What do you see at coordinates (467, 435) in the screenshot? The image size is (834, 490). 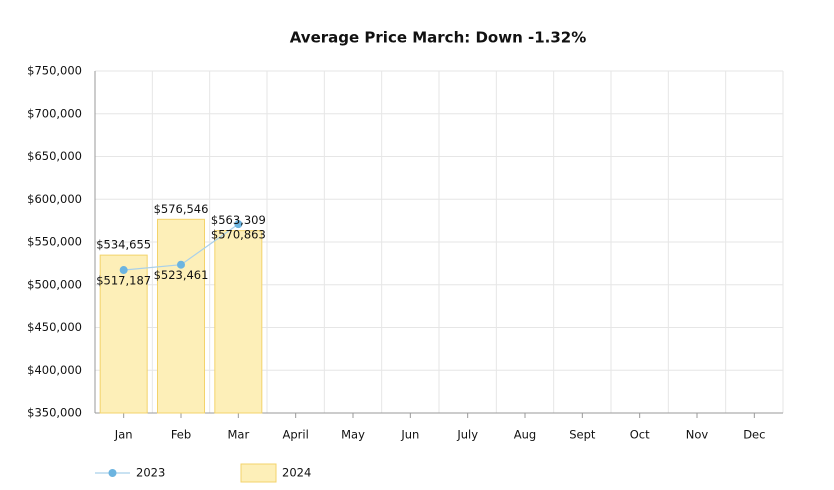 I see `x-tick-label: July` at bounding box center [467, 435].